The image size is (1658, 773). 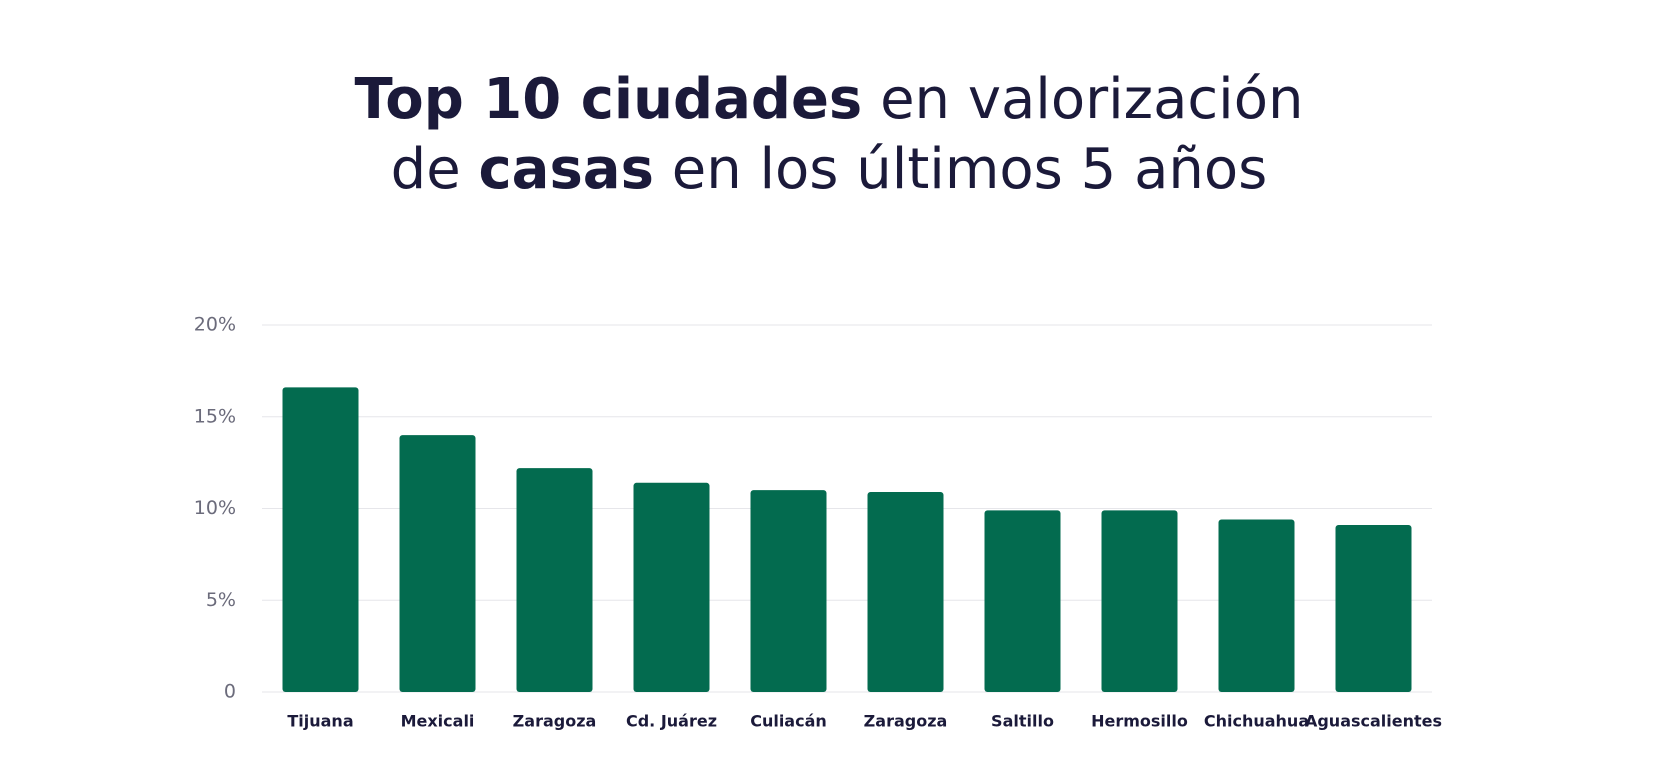 I want to click on x-tick-label: Chichuahua, so click(x=1256, y=721).